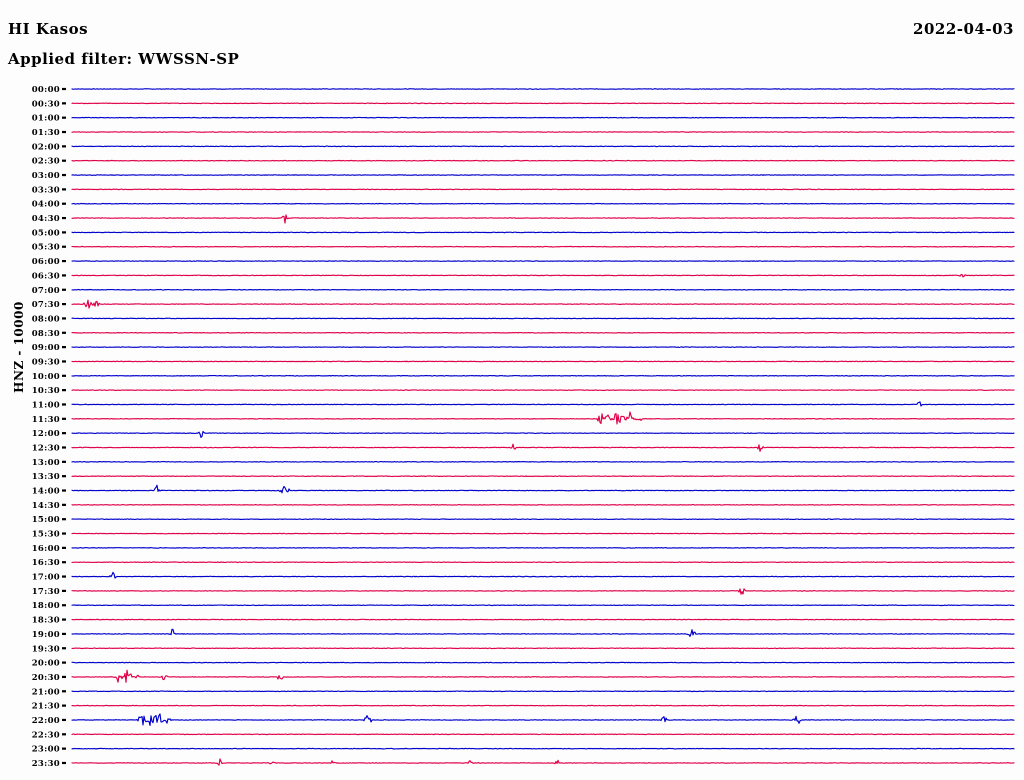  Describe the element at coordinates (46, 90) in the screenshot. I see `row-time-label: 00:00` at that location.